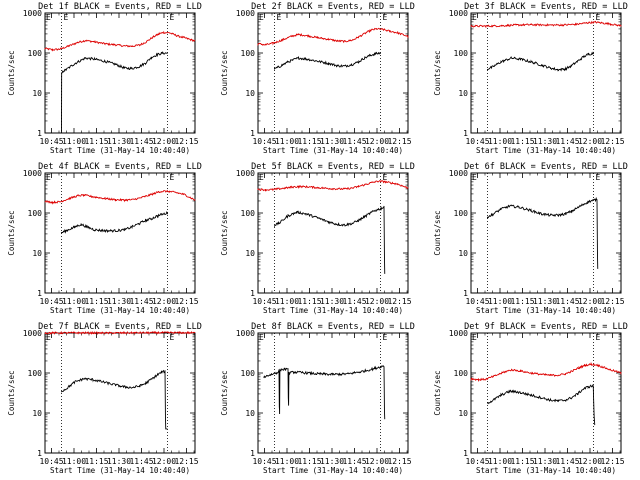 Image resolution: width=640 pixels, height=480 pixels. What do you see at coordinates (333, 327) in the screenshot?
I see `panel-title: Det 8f BLACK = Events, RED = LLD` at bounding box center [333, 327].